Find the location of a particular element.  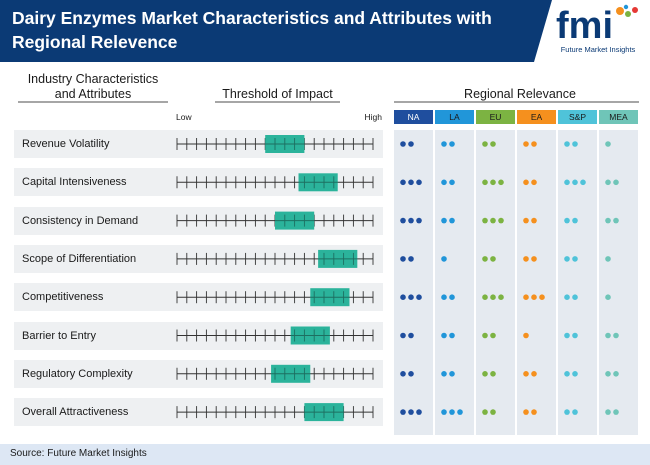

row-label-capital-intensiveness: Capital Intensiveness is located at coordinates (74, 182).